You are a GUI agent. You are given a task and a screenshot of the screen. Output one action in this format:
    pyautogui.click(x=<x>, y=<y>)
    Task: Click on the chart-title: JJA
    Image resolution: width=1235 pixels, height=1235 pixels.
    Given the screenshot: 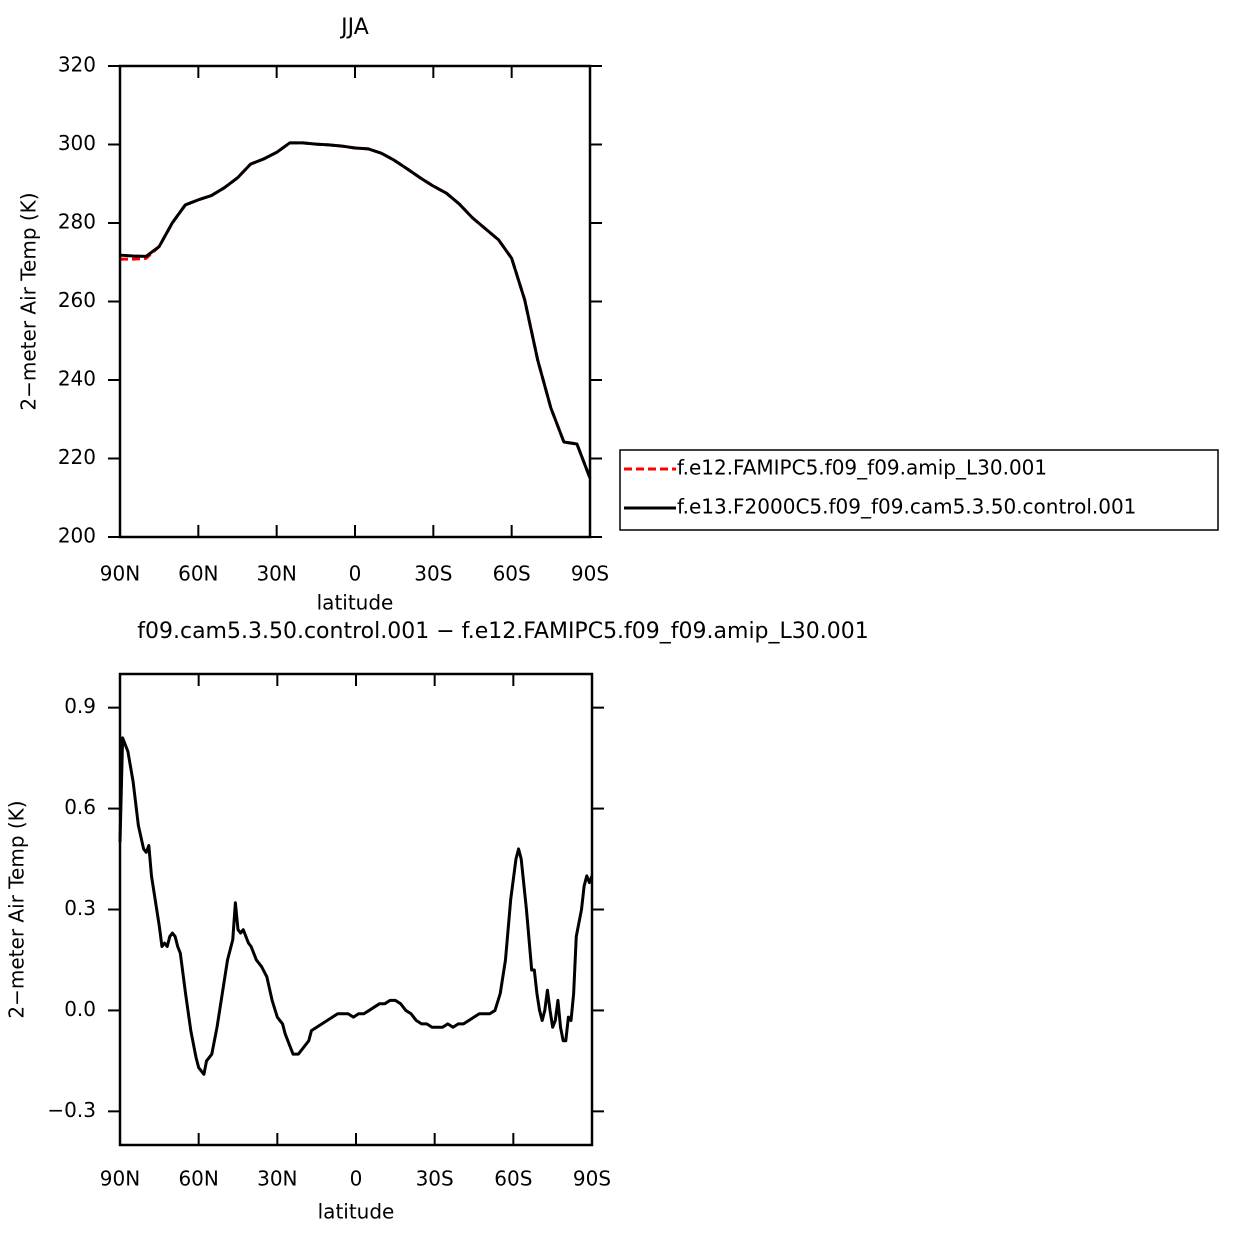 What is the action you would take?
    pyautogui.click(x=354, y=27)
    